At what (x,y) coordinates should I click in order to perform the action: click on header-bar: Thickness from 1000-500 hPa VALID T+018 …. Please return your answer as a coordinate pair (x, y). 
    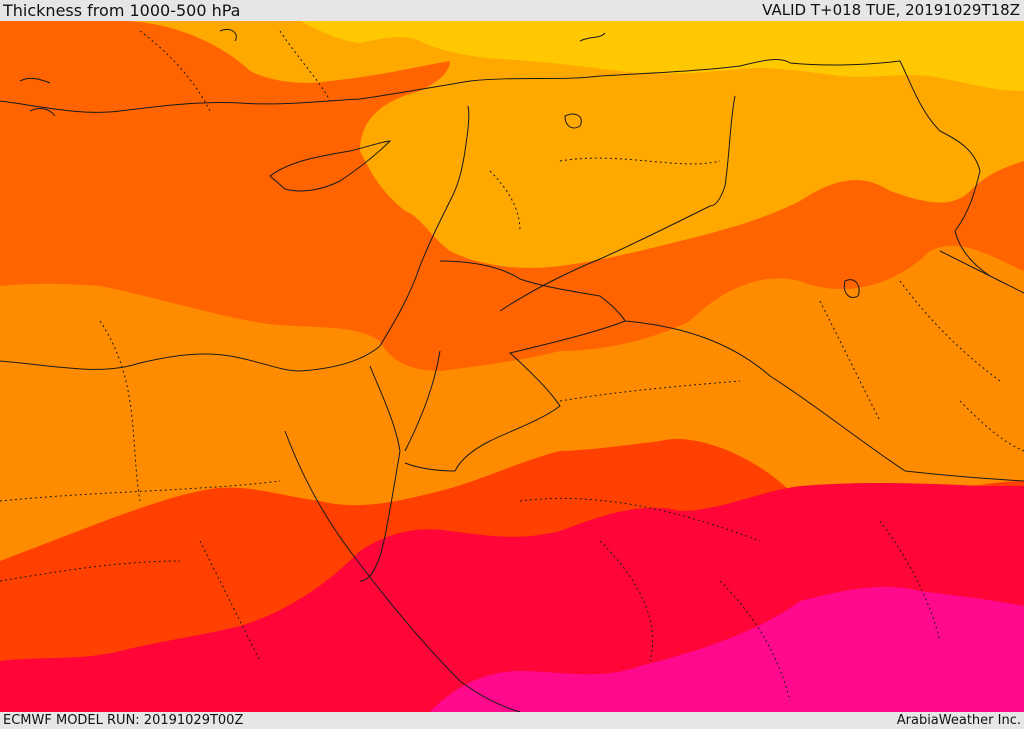
    Looking at the image, I should click on (512, 10).